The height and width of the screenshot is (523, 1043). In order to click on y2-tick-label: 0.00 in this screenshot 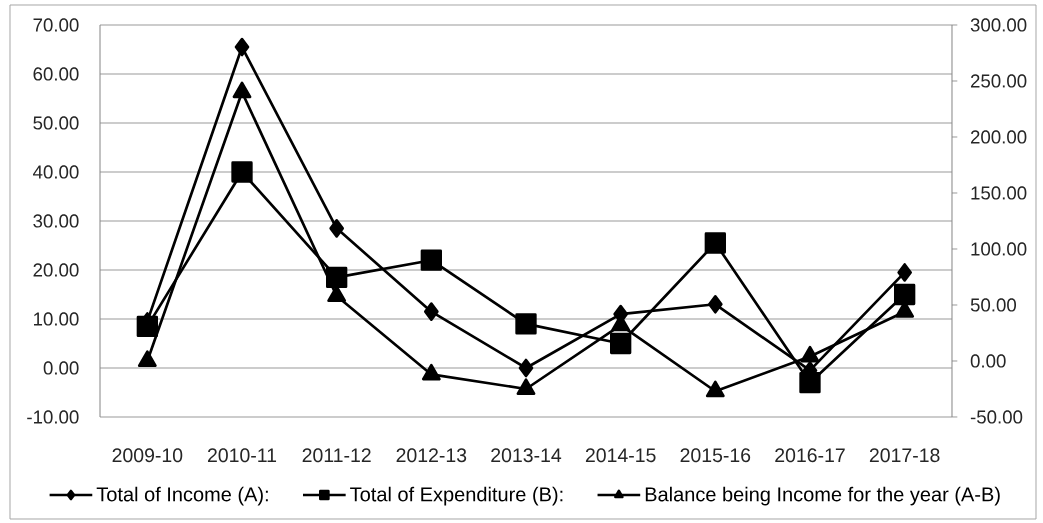, I will do `click(988, 361)`.